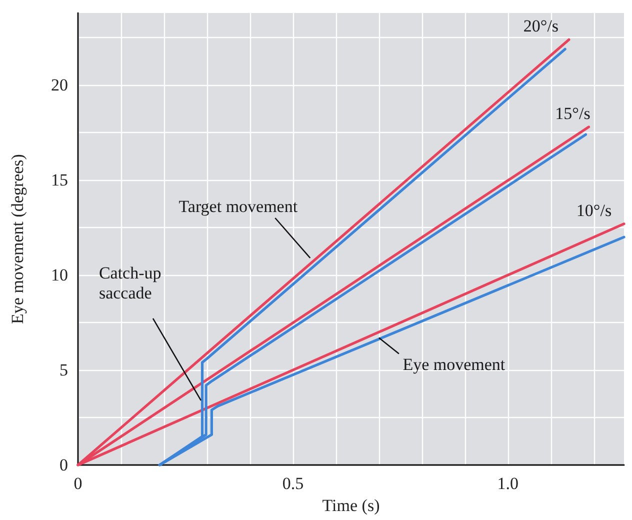  Describe the element at coordinates (238, 206) in the screenshot. I see `annotation: Target movement` at that location.